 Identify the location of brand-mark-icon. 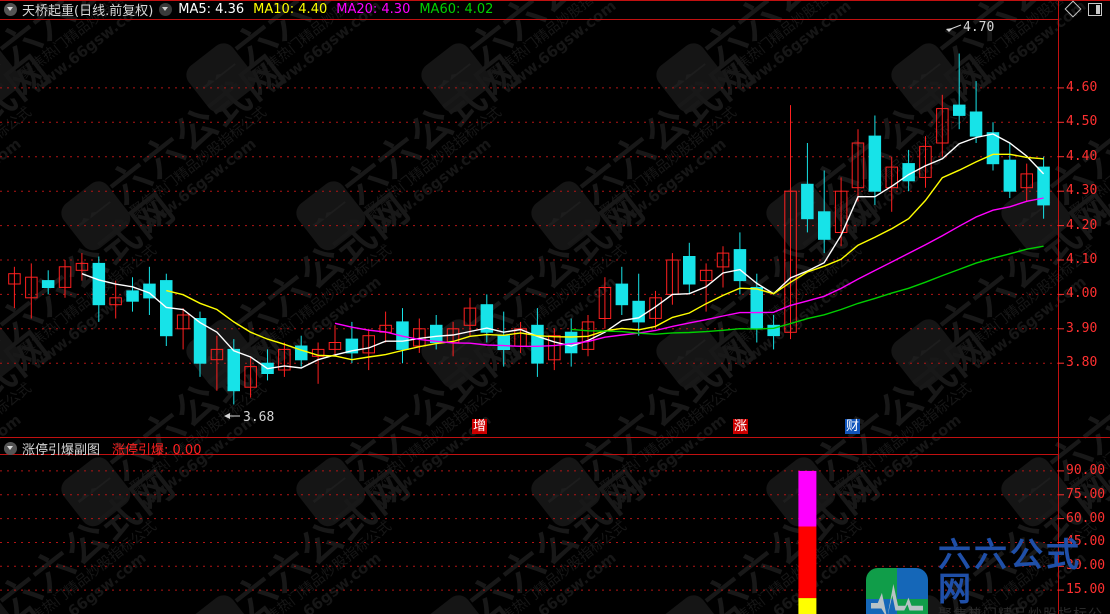
(897, 591).